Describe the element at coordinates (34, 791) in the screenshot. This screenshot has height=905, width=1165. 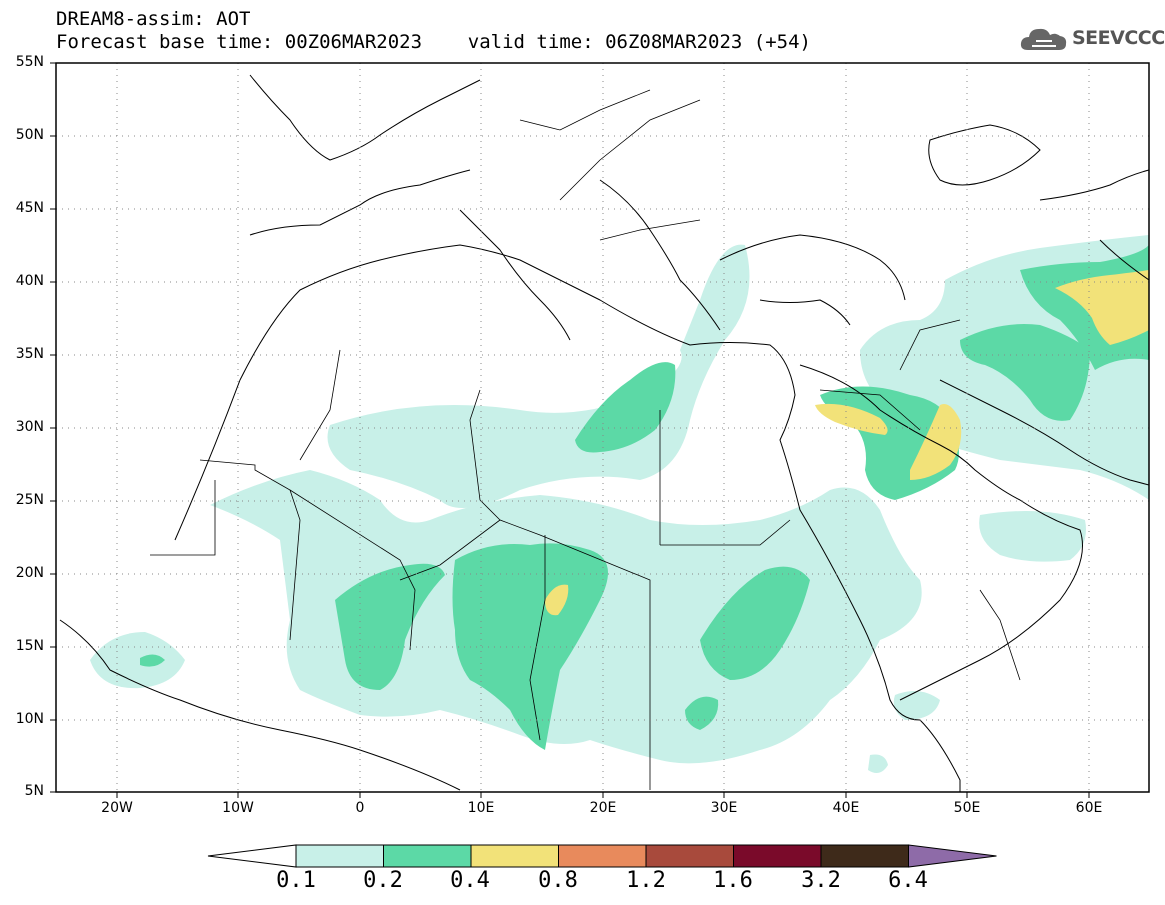
I see `lat-label: 5N` at that location.